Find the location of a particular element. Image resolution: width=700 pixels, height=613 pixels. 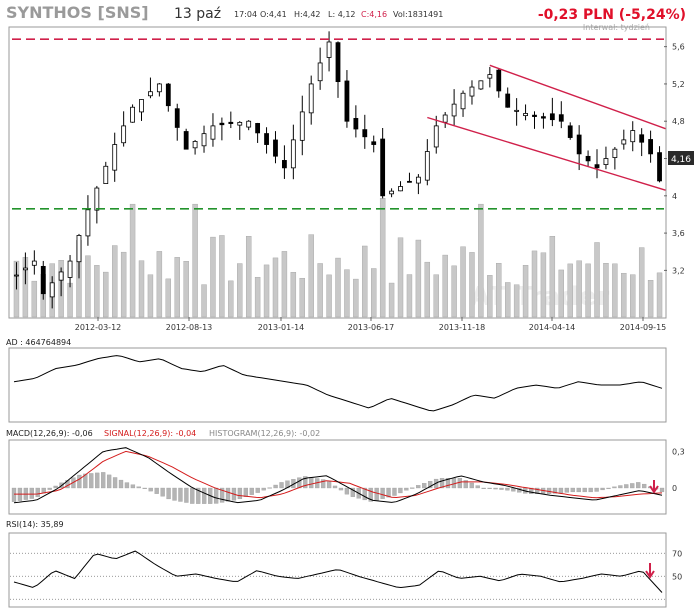

macd-panel-frame is located at coordinates (337, 477).